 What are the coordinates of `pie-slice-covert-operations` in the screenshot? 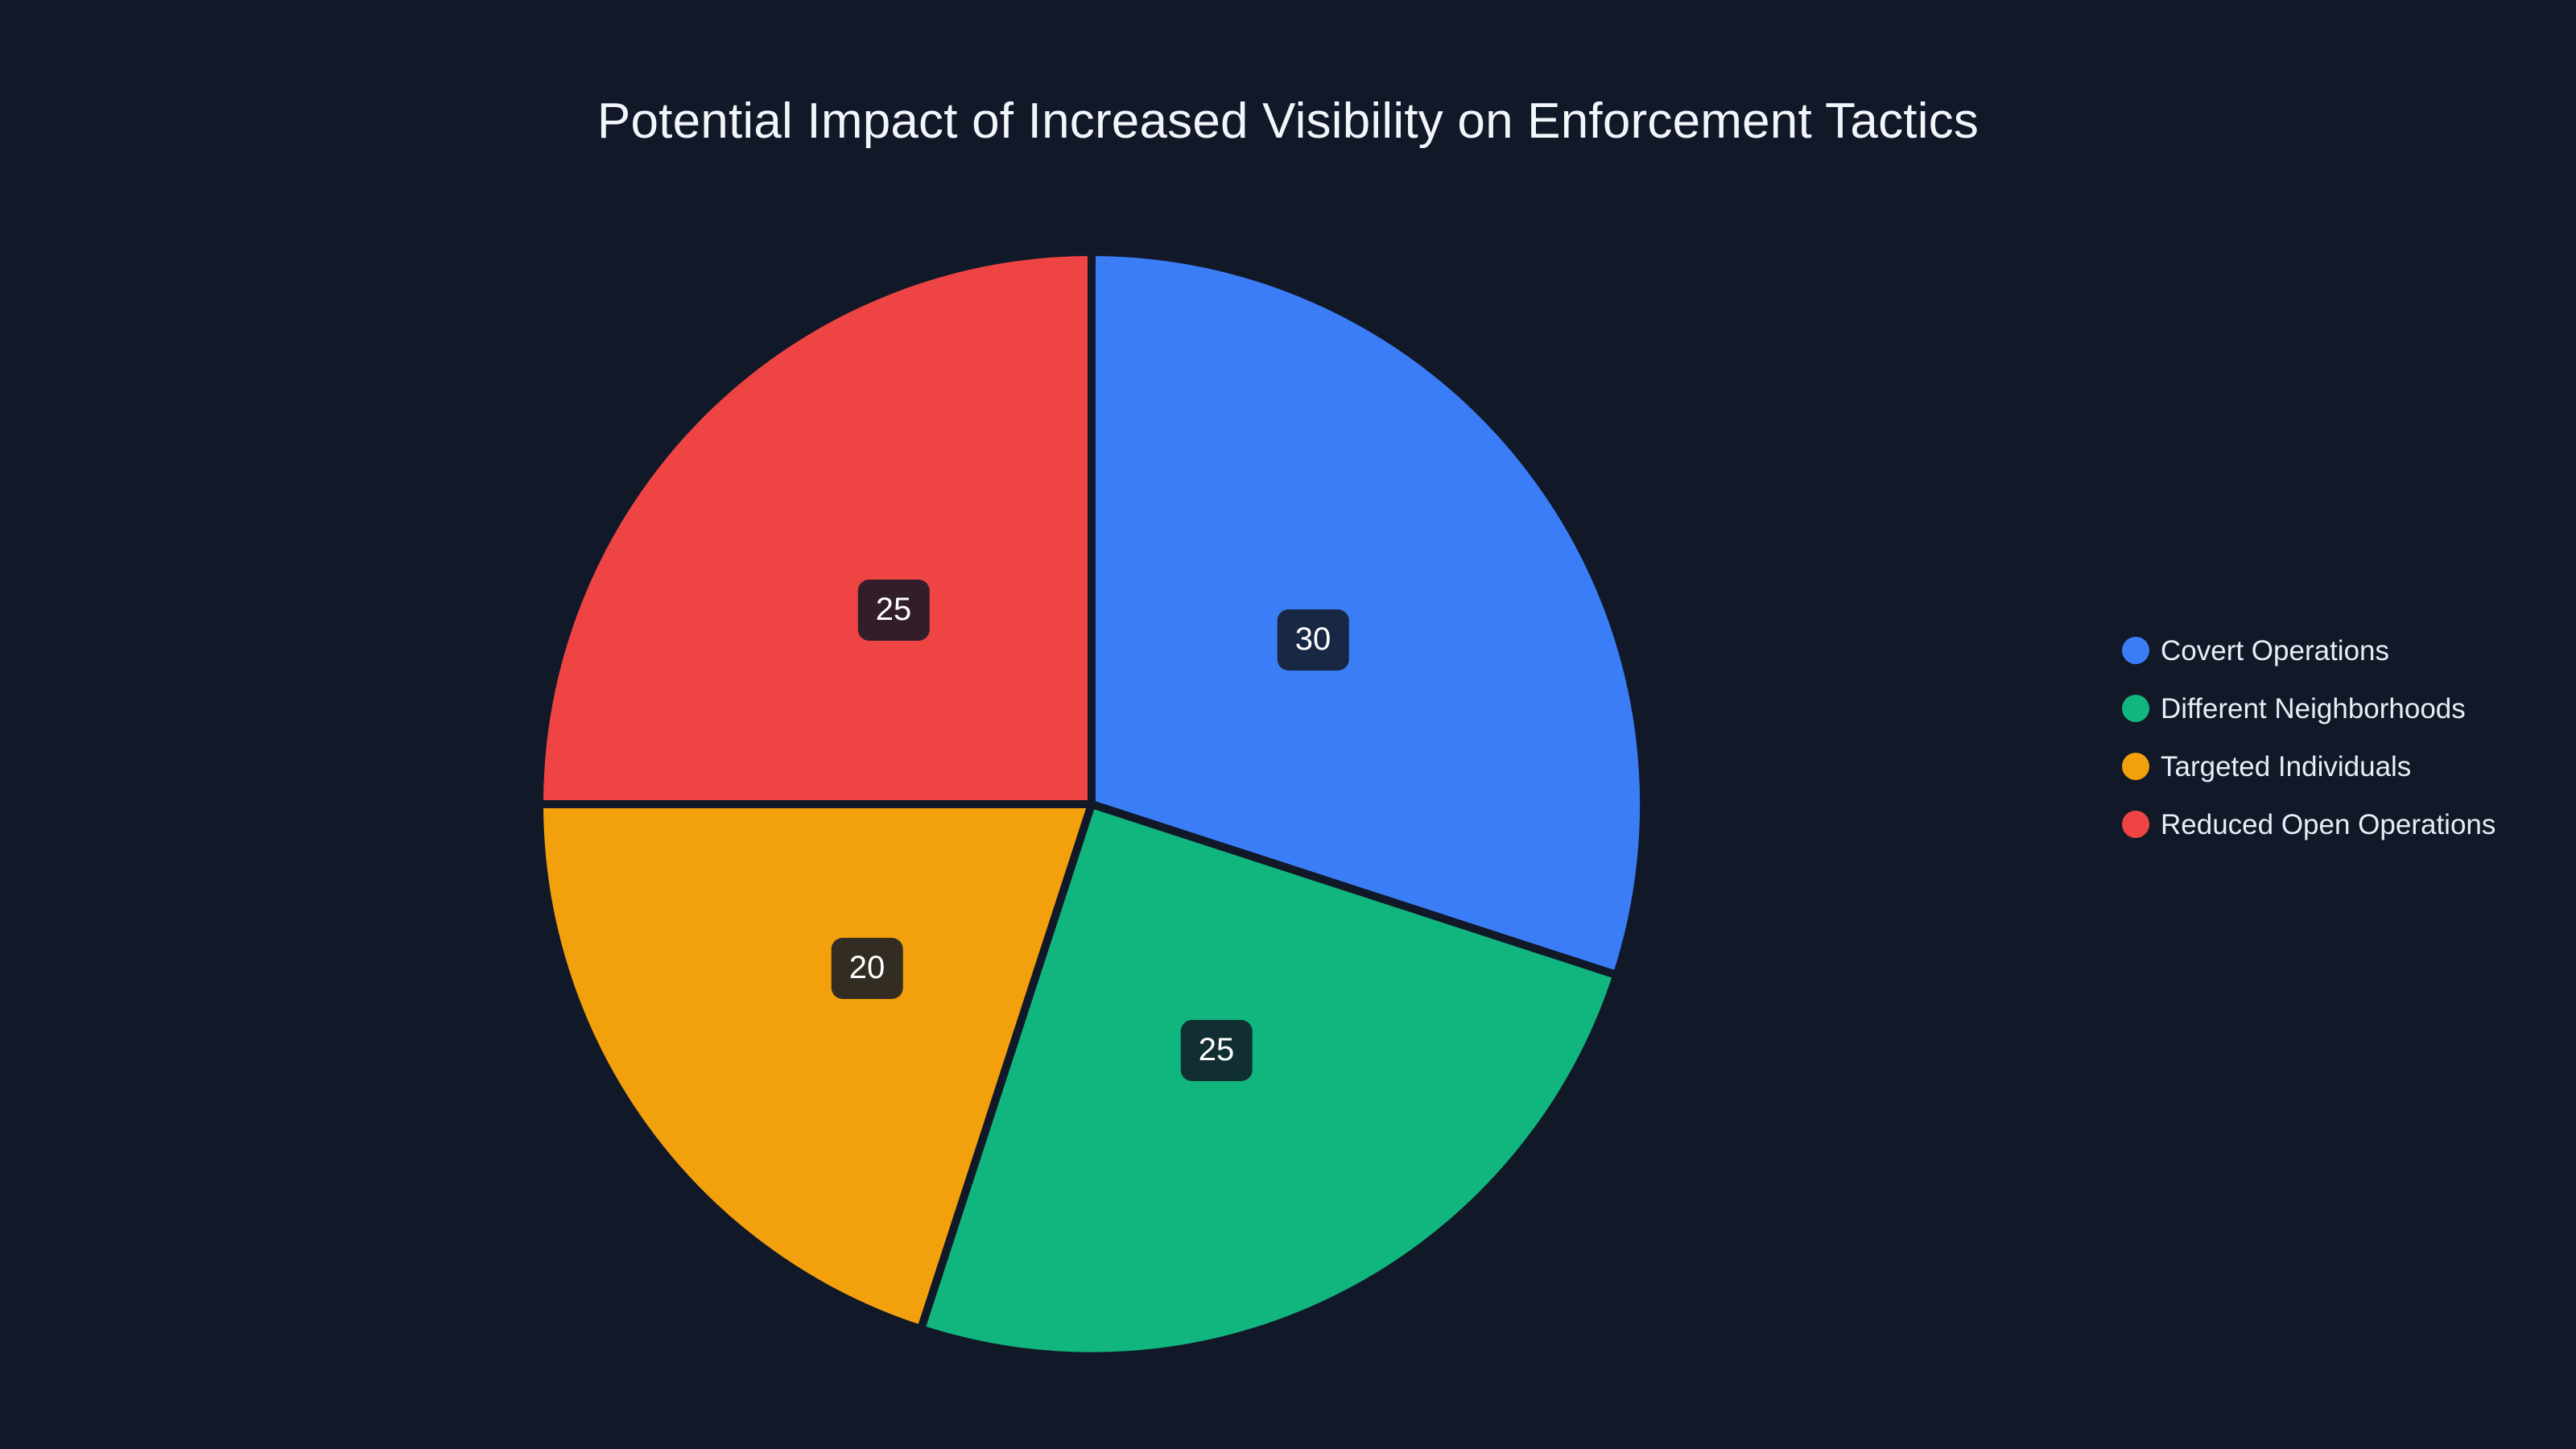 It's located at (1368, 614).